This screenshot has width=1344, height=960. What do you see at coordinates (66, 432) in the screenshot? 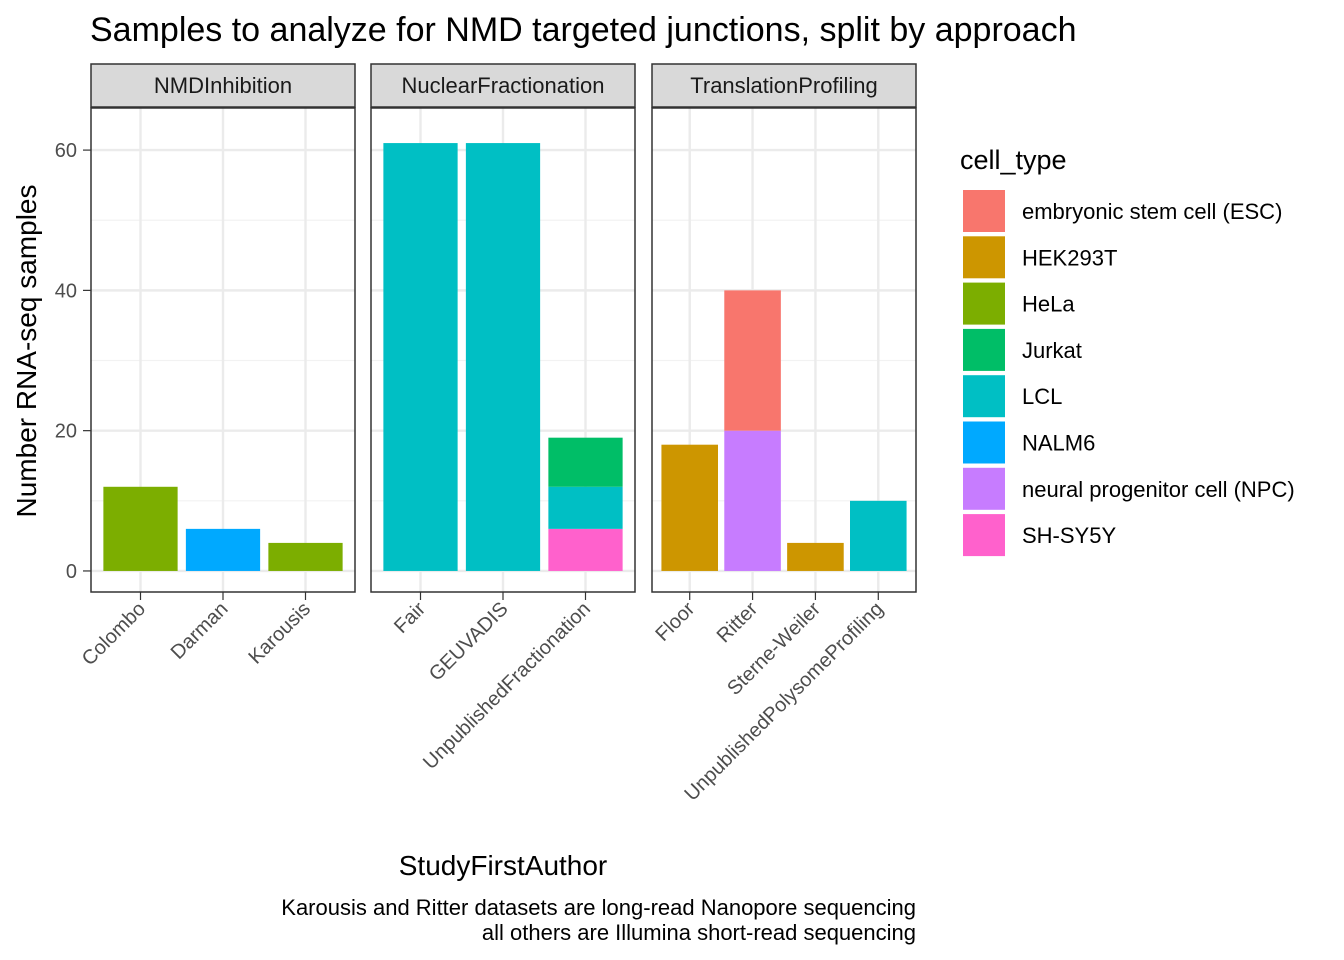
I see `y-tick-label: 20` at bounding box center [66, 432].